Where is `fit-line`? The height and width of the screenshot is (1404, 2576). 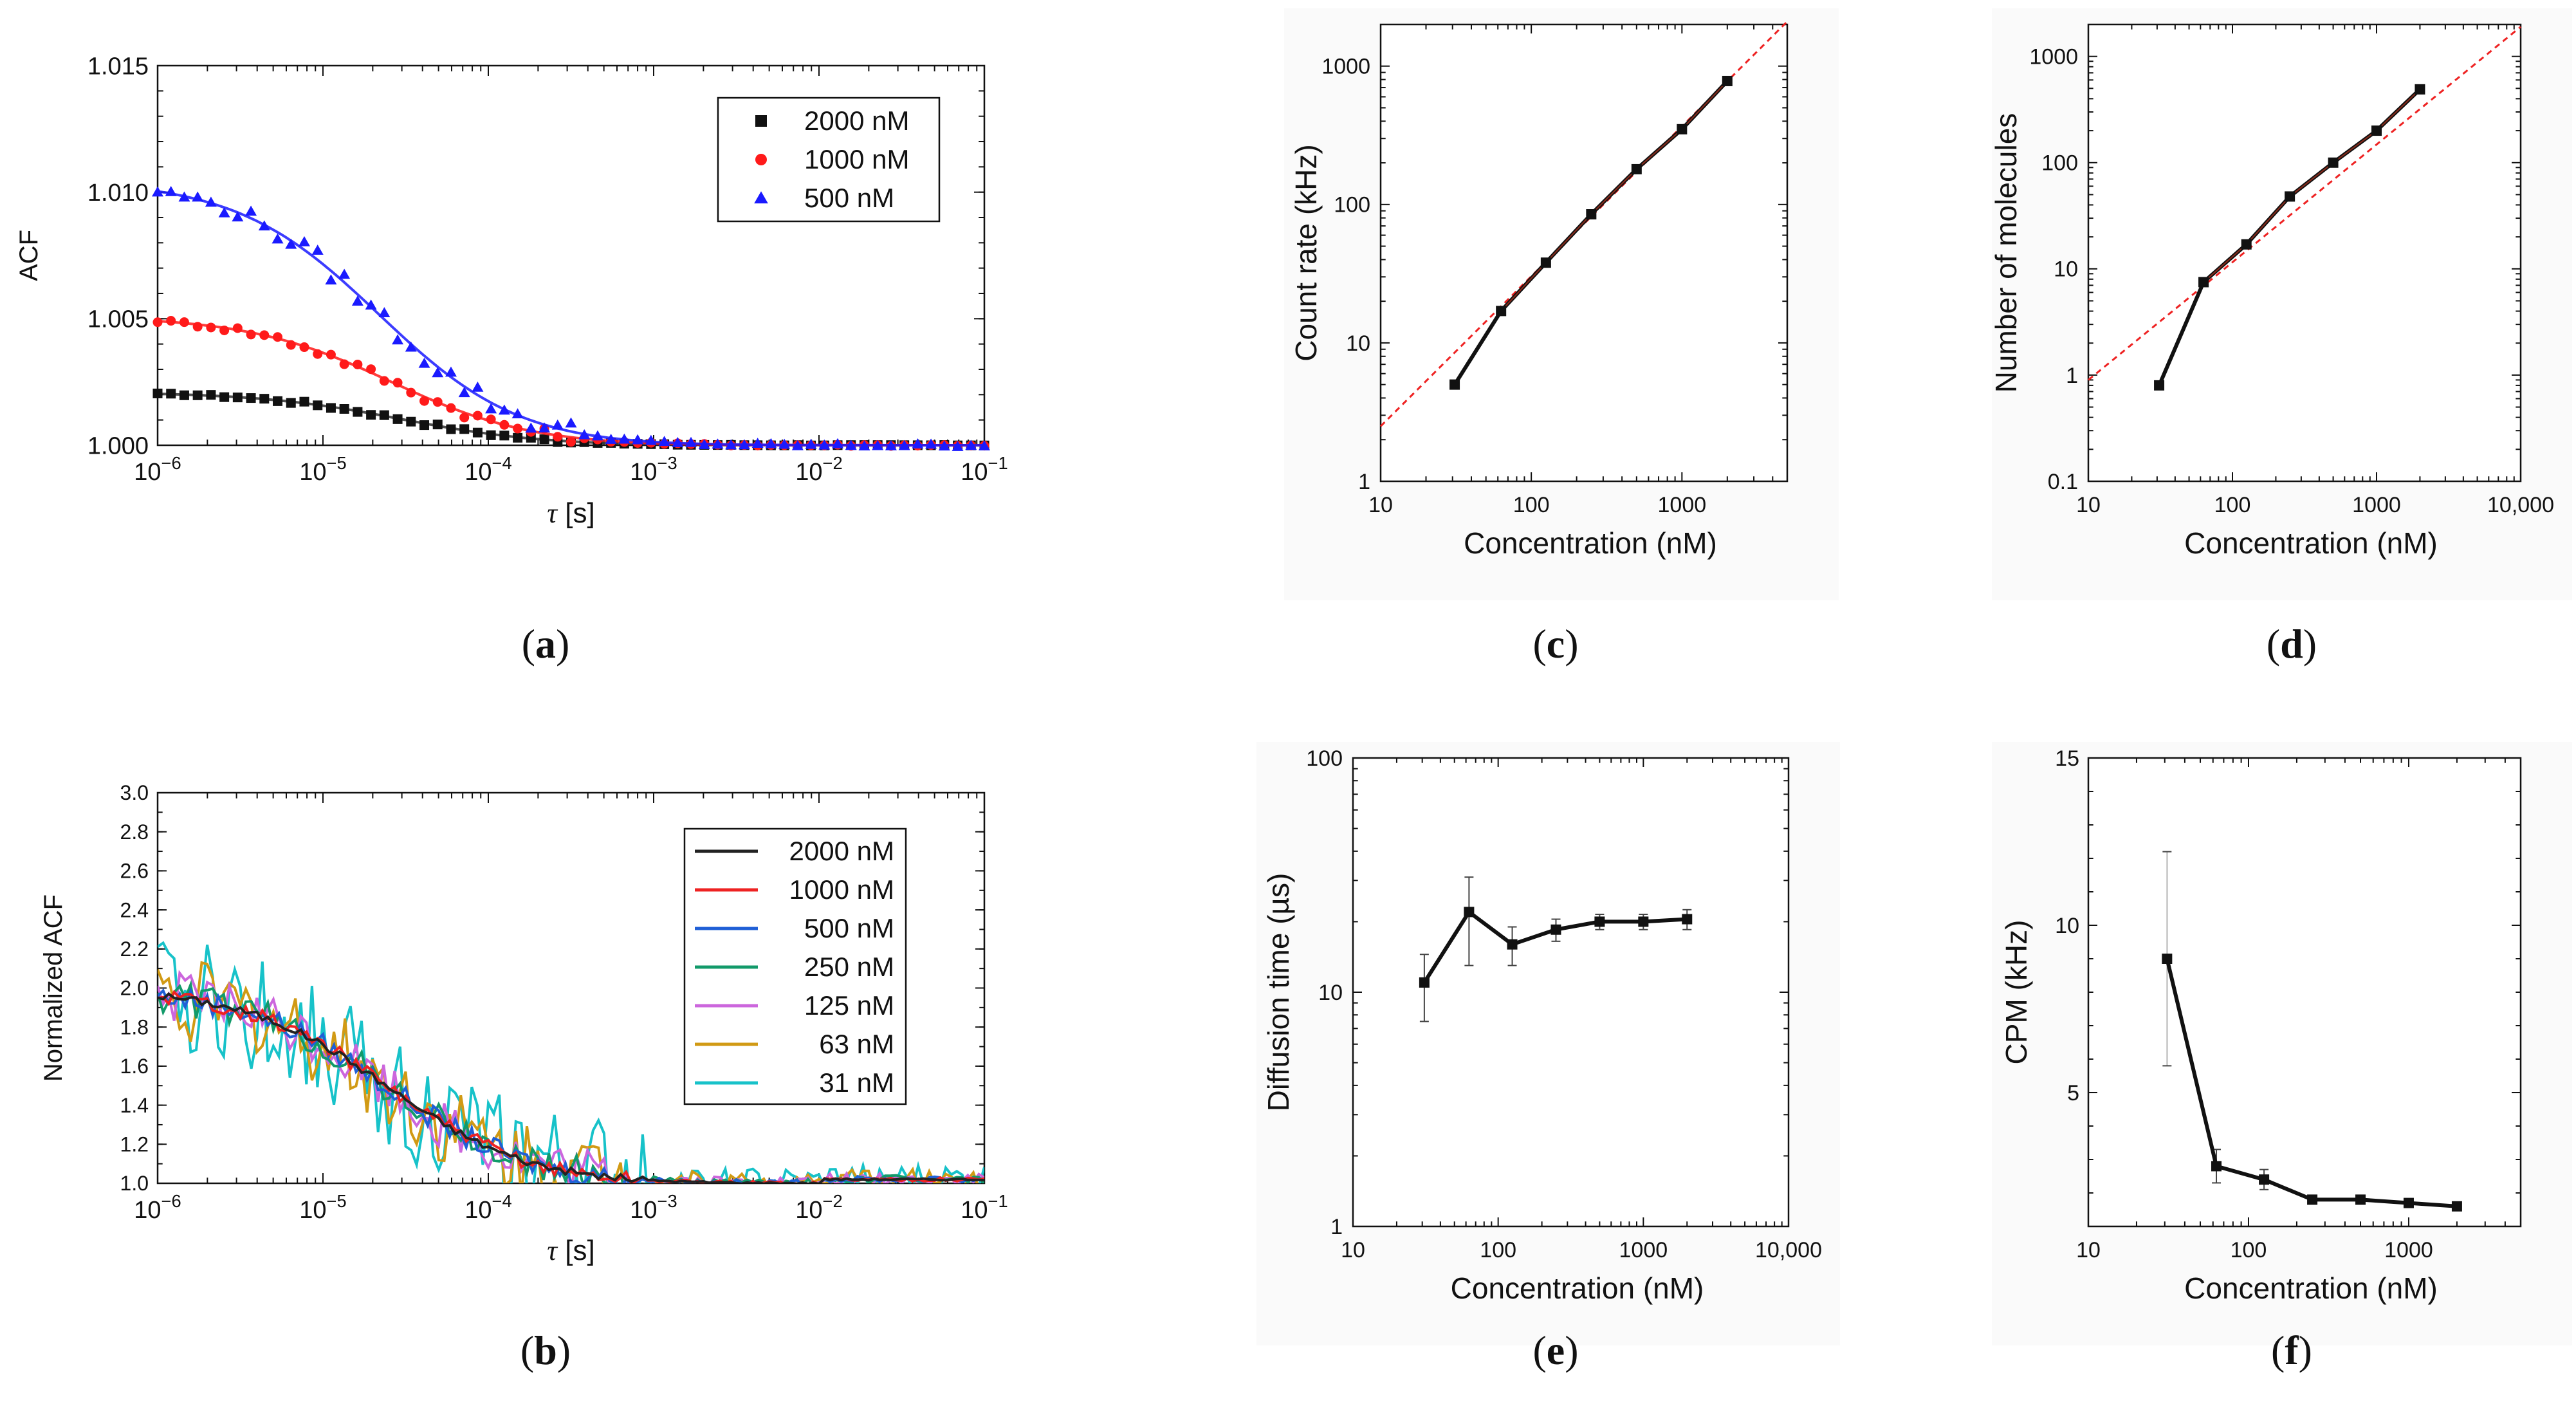 fit-line is located at coordinates (570, 319).